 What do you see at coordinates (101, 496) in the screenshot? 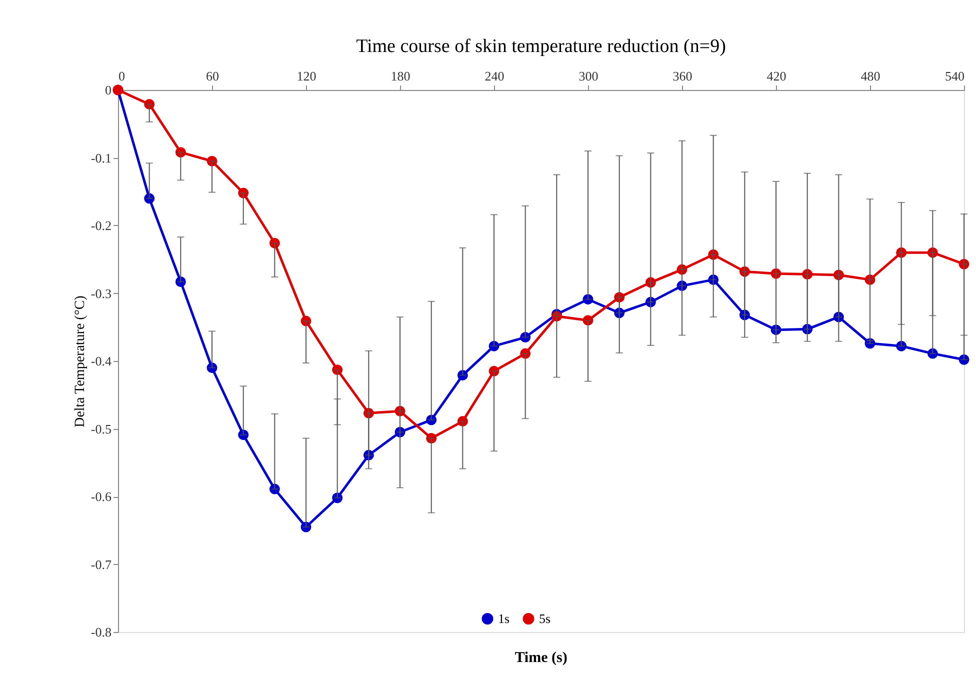
I see `y-tick-label: -0.6` at bounding box center [101, 496].